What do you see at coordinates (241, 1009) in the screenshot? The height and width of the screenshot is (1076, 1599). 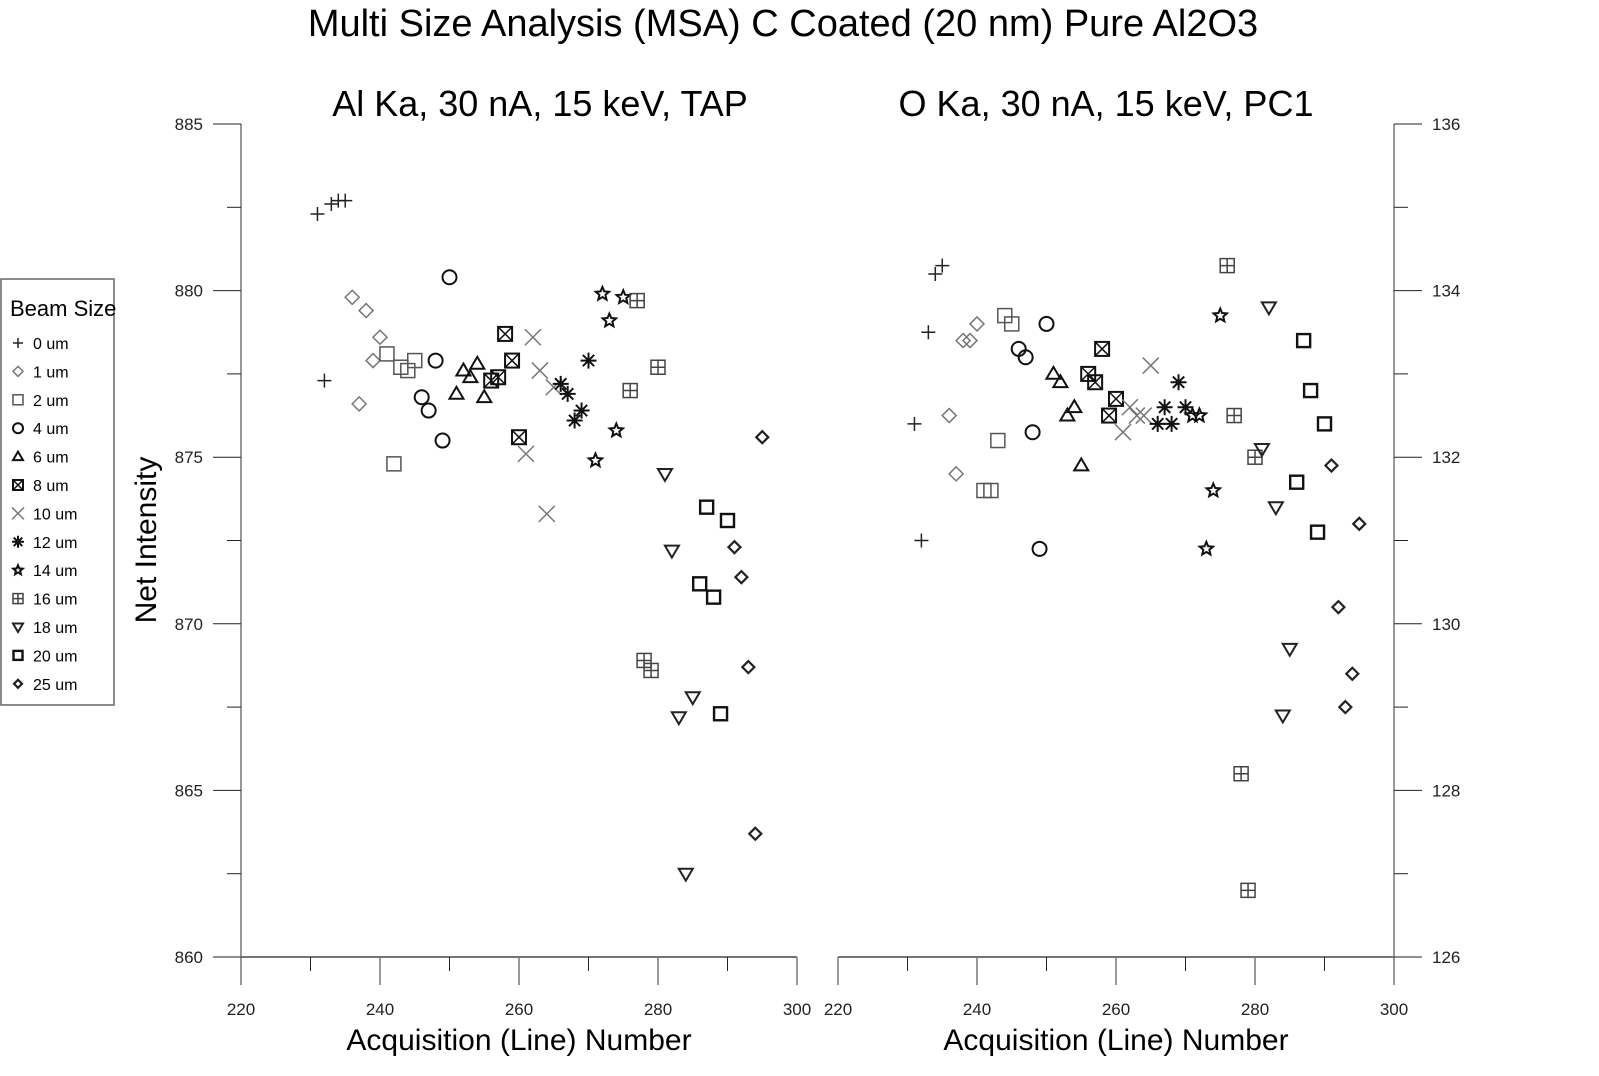 I see `x-tick-label: 220` at bounding box center [241, 1009].